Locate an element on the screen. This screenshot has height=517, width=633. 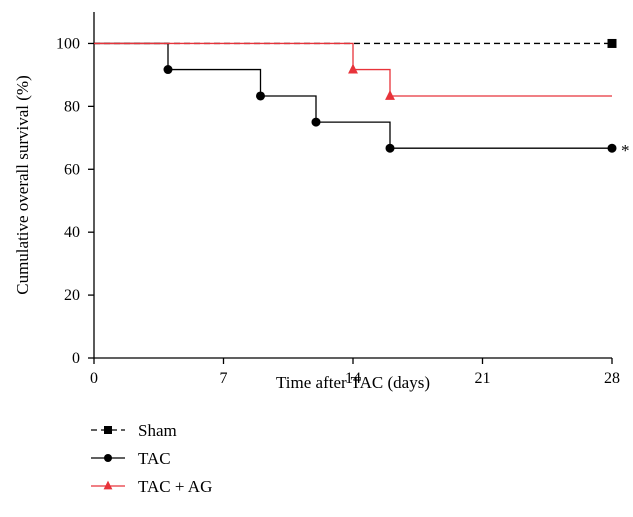
legend-item-tac-ag: TAC + AG is located at coordinates (151, 486).